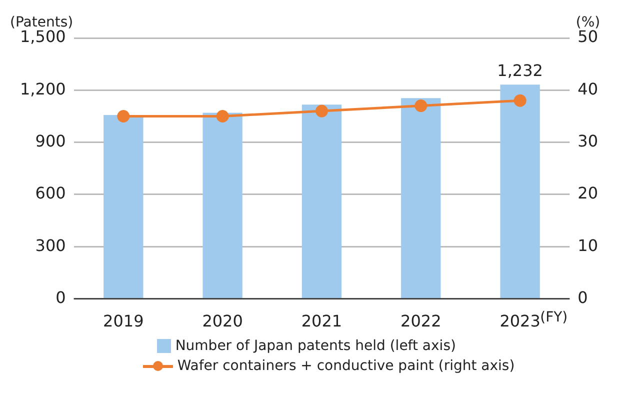 Image resolution: width=618 pixels, height=400 pixels. I want to click on x-tick-label: 2023, so click(520, 321).